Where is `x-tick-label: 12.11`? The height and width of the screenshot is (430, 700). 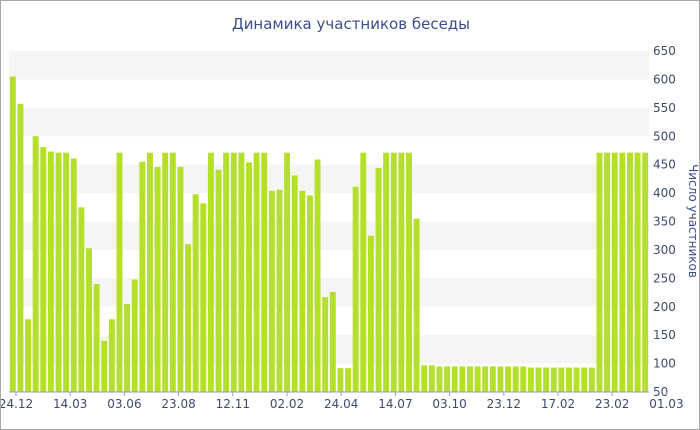 x-tick-label: 12.11 is located at coordinates (233, 404).